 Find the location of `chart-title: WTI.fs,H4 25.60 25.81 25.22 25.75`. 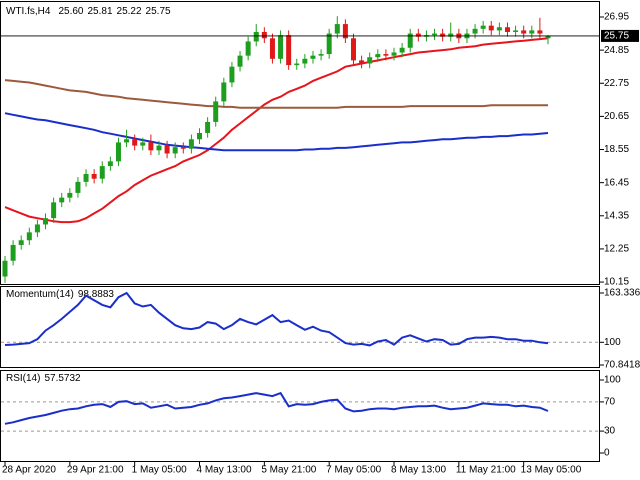

chart-title: WTI.fs,H4 25.60 25.81 25.22 25.75 is located at coordinates (88, 11).